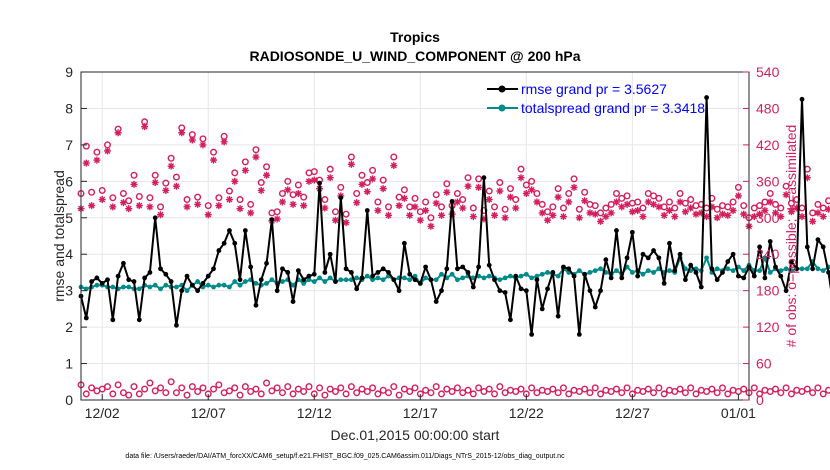 This screenshot has height=470, width=830. I want to click on y-axis-label: rmse and totalspread, so click(59, 236).